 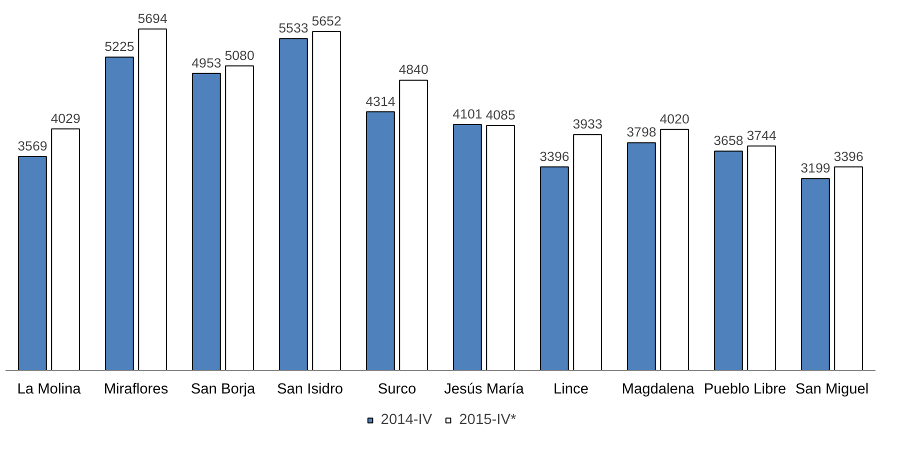 What do you see at coordinates (487, 420) in the screenshot?
I see `legend-label: 2015-IV*` at bounding box center [487, 420].